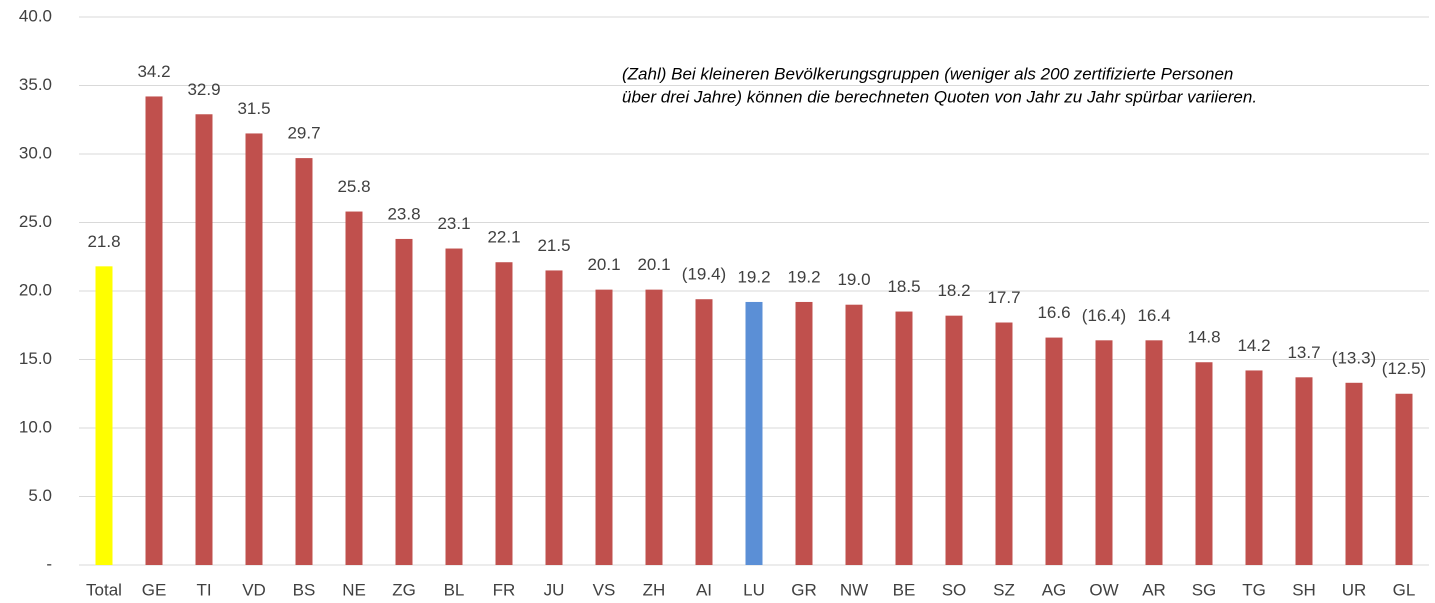  I want to click on value-label: 21.8, so click(103, 241).